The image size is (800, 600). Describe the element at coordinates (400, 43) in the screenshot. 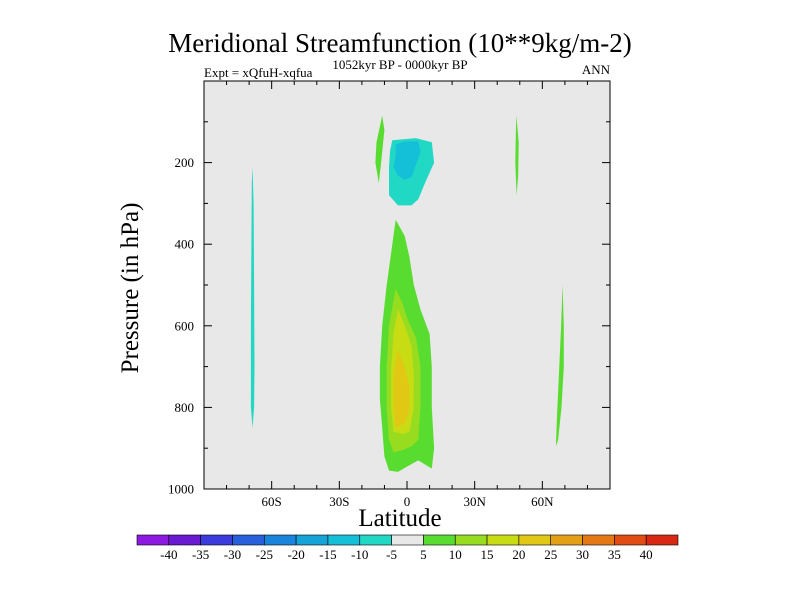

I see `chart-title: Meridional Streamfunction (10**9kg/m-2)` at that location.